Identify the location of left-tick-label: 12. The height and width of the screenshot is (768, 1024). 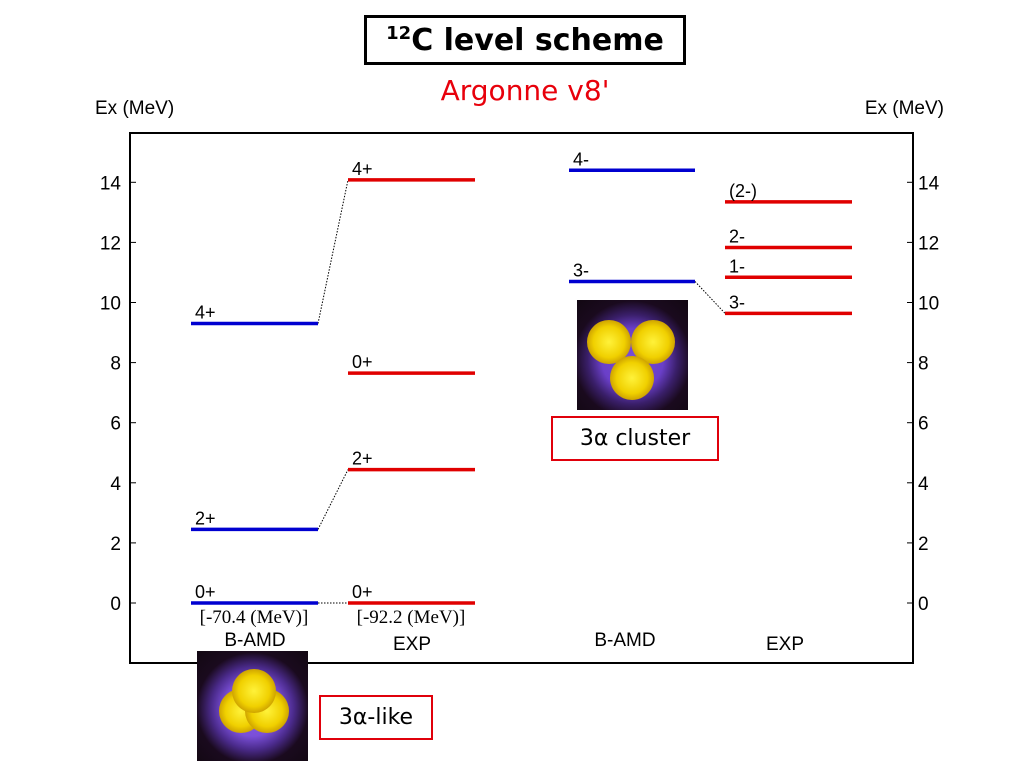
(110, 243).